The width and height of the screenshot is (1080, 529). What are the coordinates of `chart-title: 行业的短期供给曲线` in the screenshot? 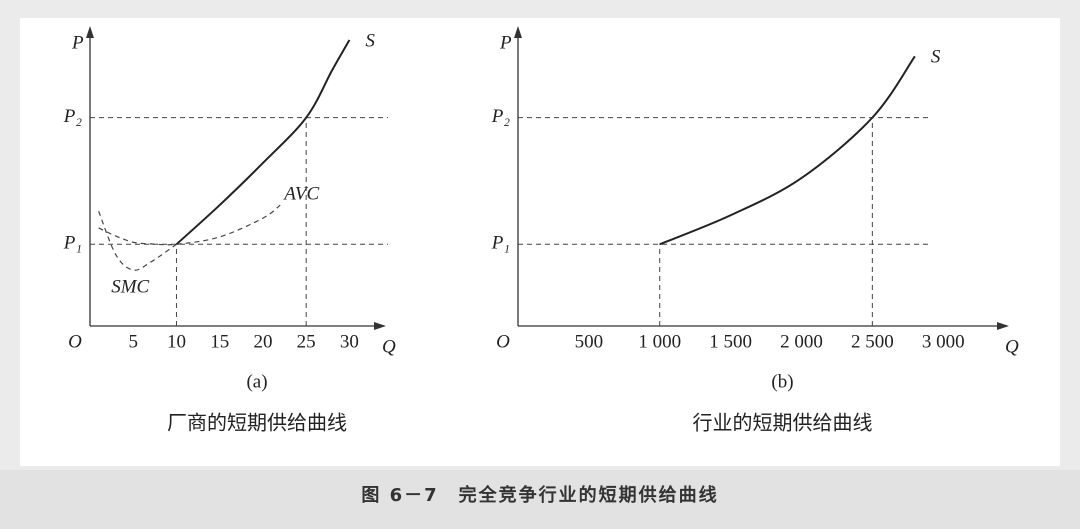 It's located at (783, 423).